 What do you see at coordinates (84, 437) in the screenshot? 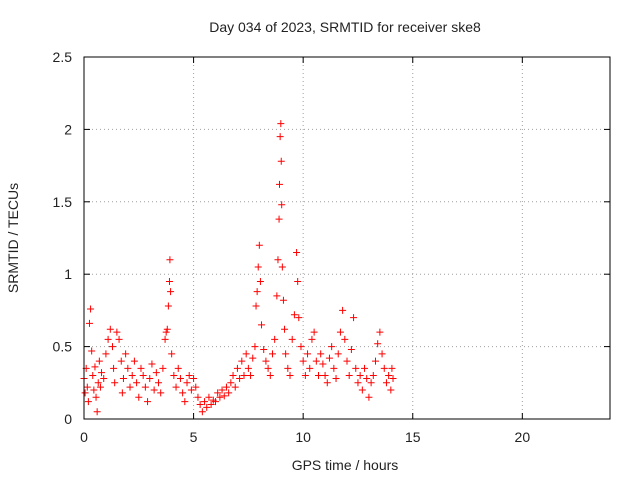
I see `x-tick-label: 0` at bounding box center [84, 437].